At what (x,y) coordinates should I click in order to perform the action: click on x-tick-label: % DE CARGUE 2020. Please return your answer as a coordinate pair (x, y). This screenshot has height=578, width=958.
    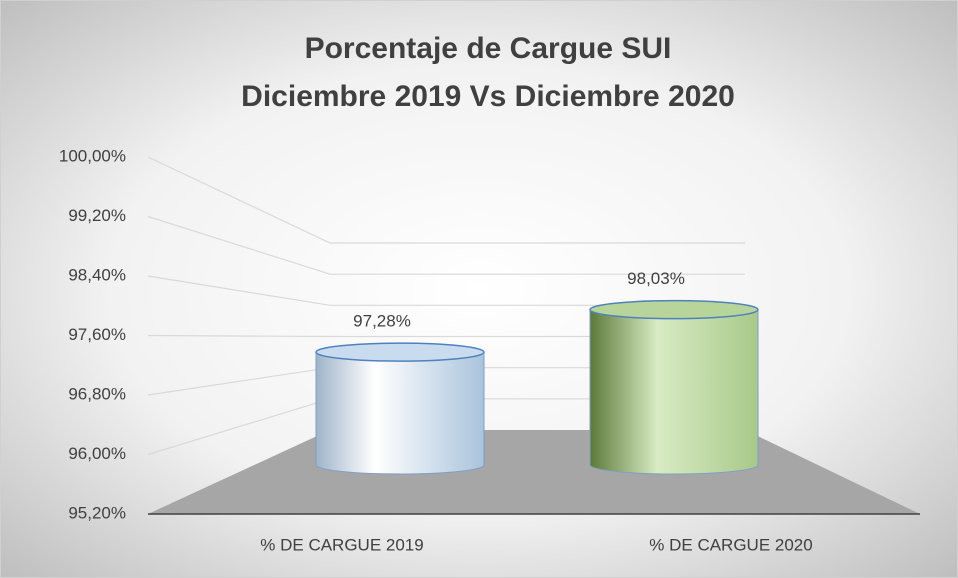
    Looking at the image, I should click on (730, 544).